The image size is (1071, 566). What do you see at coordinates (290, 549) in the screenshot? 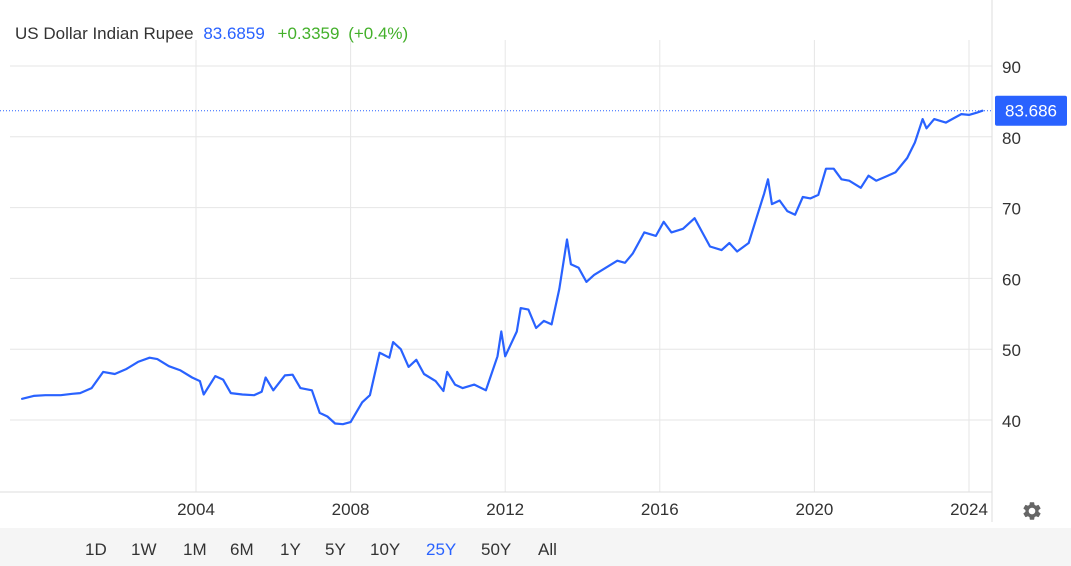
I see `range-button-1y: 1Y` at bounding box center [290, 549].